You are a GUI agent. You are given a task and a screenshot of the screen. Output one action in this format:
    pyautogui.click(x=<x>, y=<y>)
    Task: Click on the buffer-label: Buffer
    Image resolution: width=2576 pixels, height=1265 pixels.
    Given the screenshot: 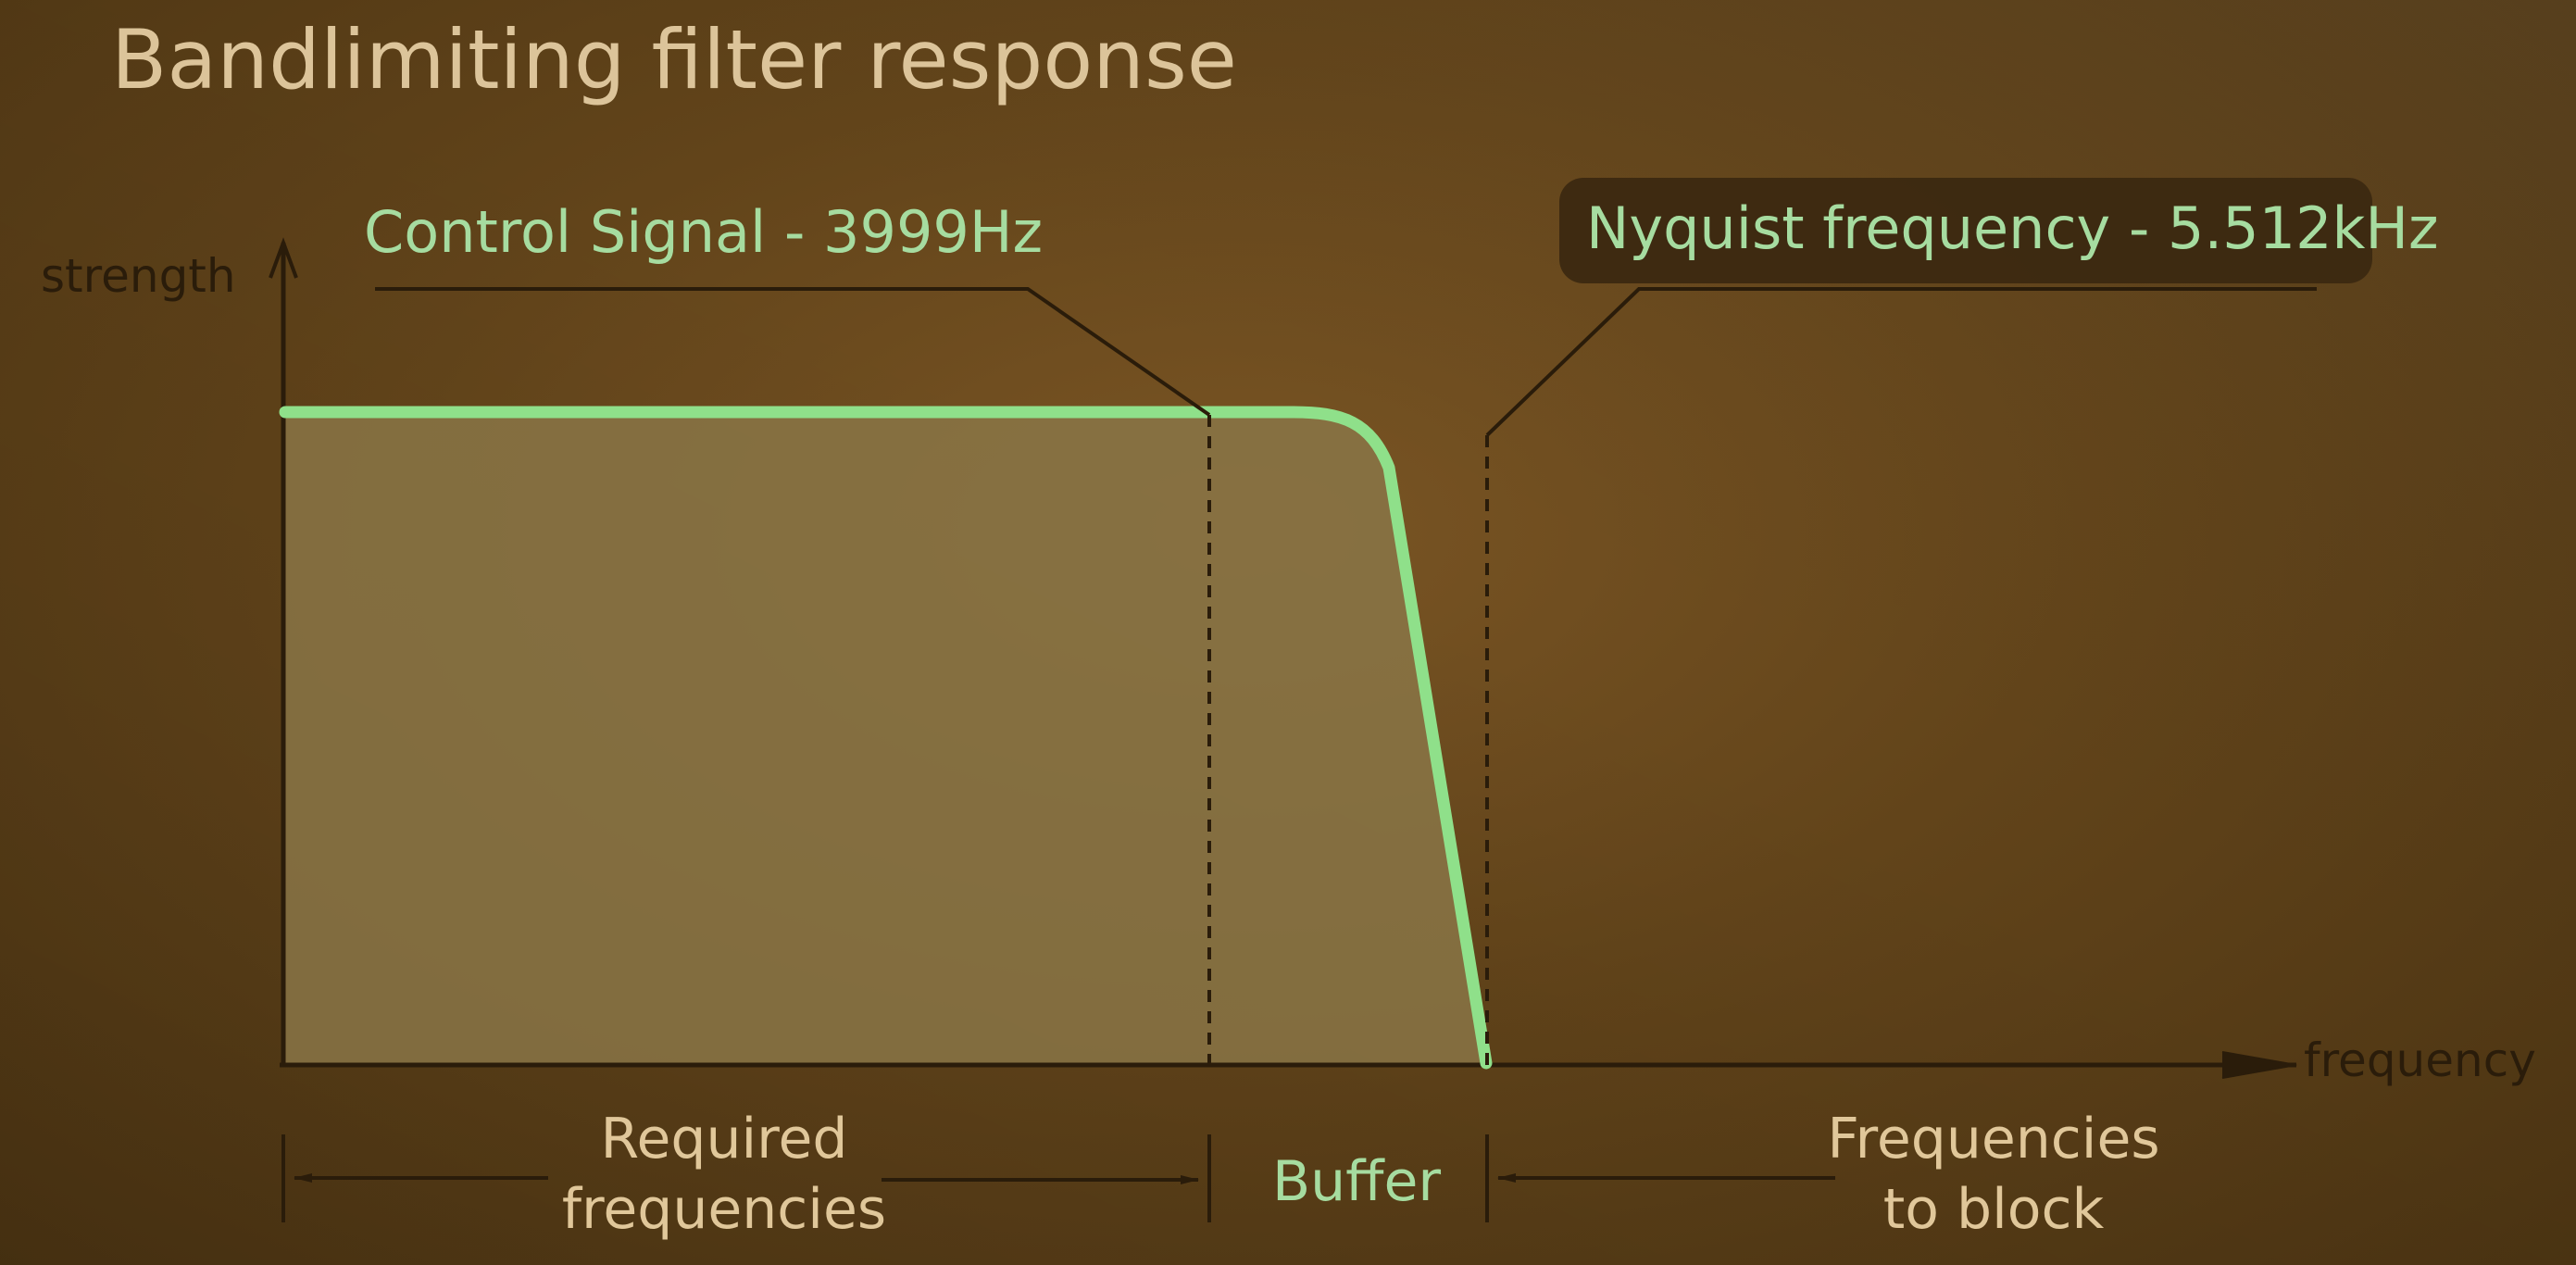 What is the action you would take?
    pyautogui.click(x=1356, y=1181)
    